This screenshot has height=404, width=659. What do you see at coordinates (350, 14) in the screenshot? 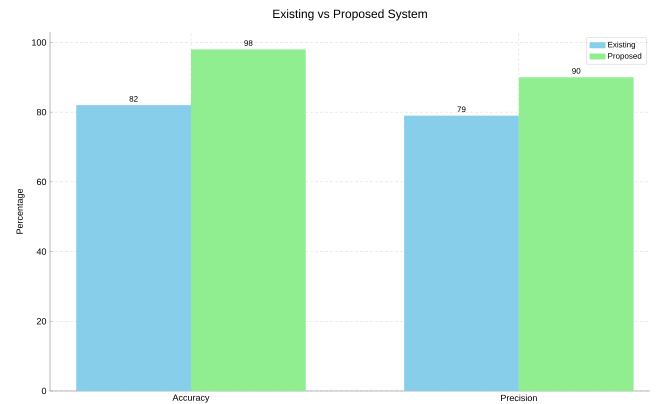
I see `chart-title: Existing vs Proposed System` at bounding box center [350, 14].